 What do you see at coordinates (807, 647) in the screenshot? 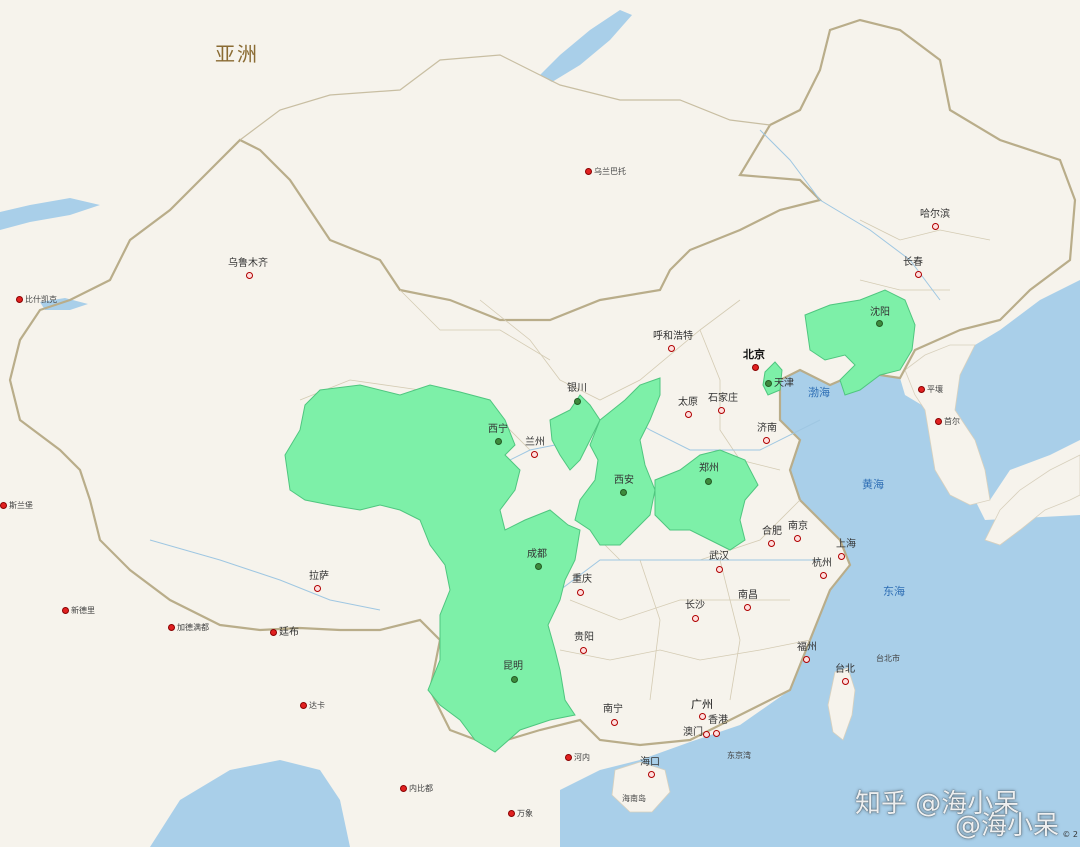
I see `city-fuzhou: 福州` at bounding box center [807, 647].